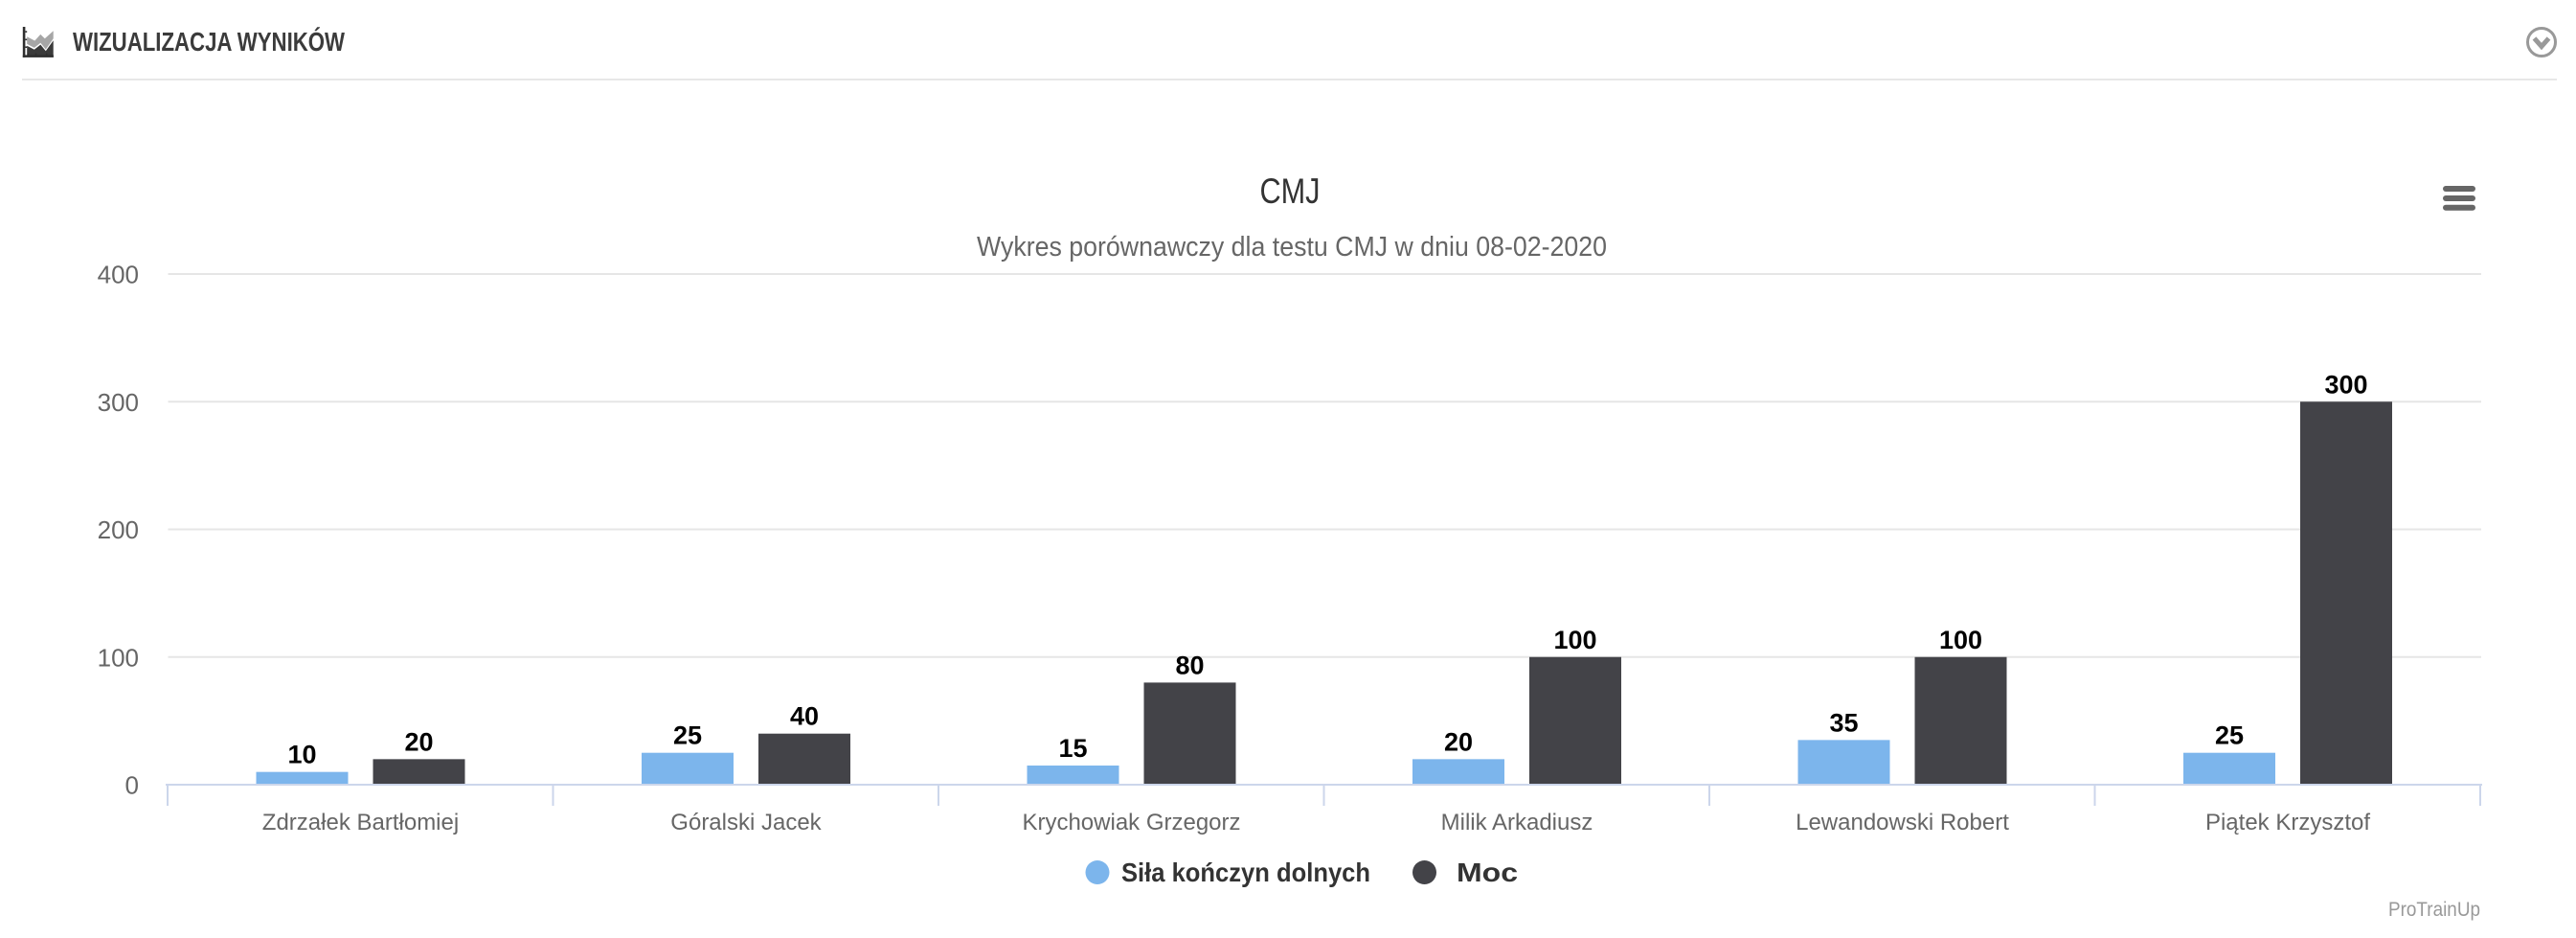 Image resolution: width=2576 pixels, height=938 pixels. I want to click on svg-text: 200, so click(118, 529).